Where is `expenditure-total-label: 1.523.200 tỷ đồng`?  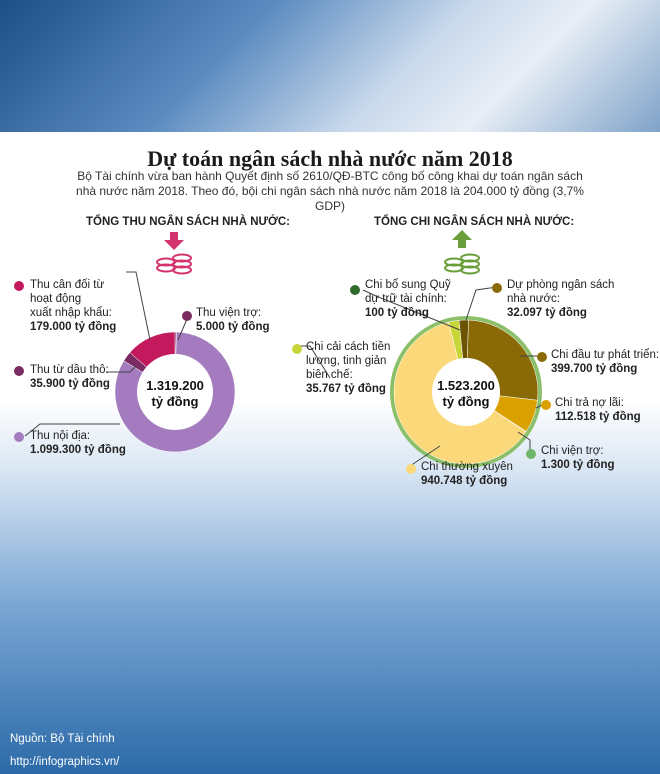 expenditure-total-label: 1.523.200 tỷ đồng is located at coordinates (466, 394).